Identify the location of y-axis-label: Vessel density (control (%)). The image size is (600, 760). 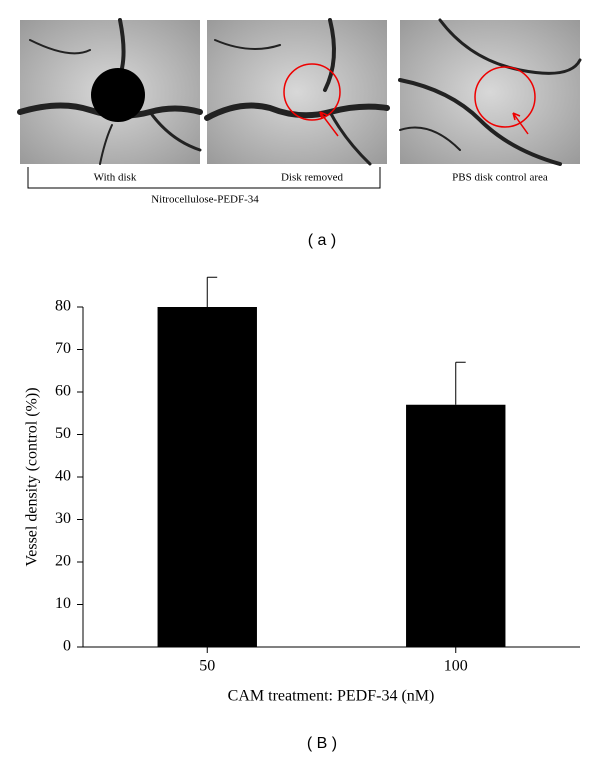
(32, 476).